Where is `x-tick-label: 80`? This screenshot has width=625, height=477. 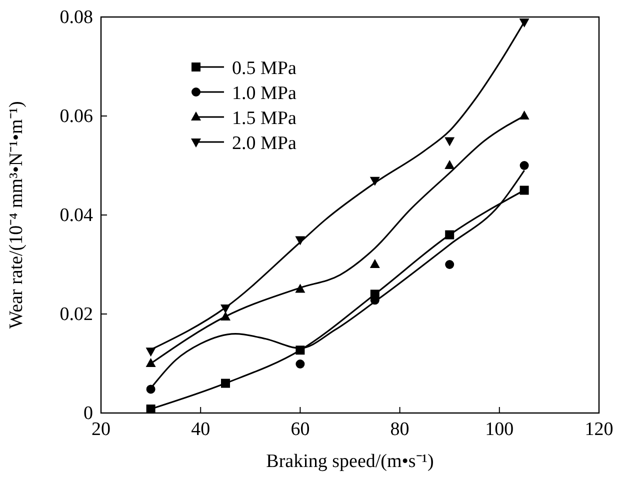
x-tick-label: 80 is located at coordinates (400, 429).